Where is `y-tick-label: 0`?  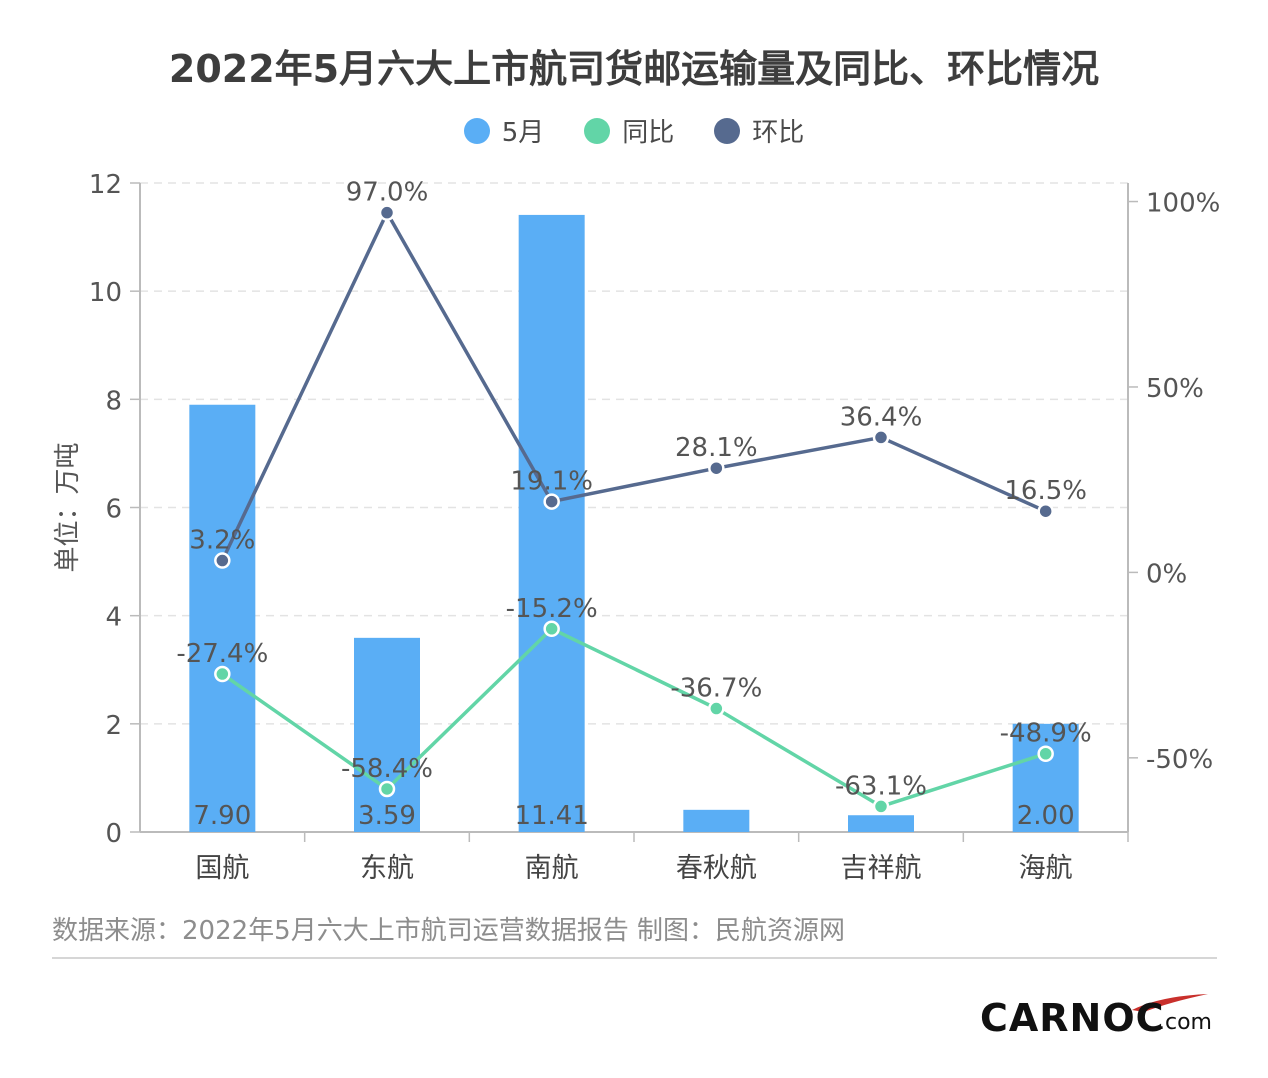
y-tick-label: 0 is located at coordinates (113, 834).